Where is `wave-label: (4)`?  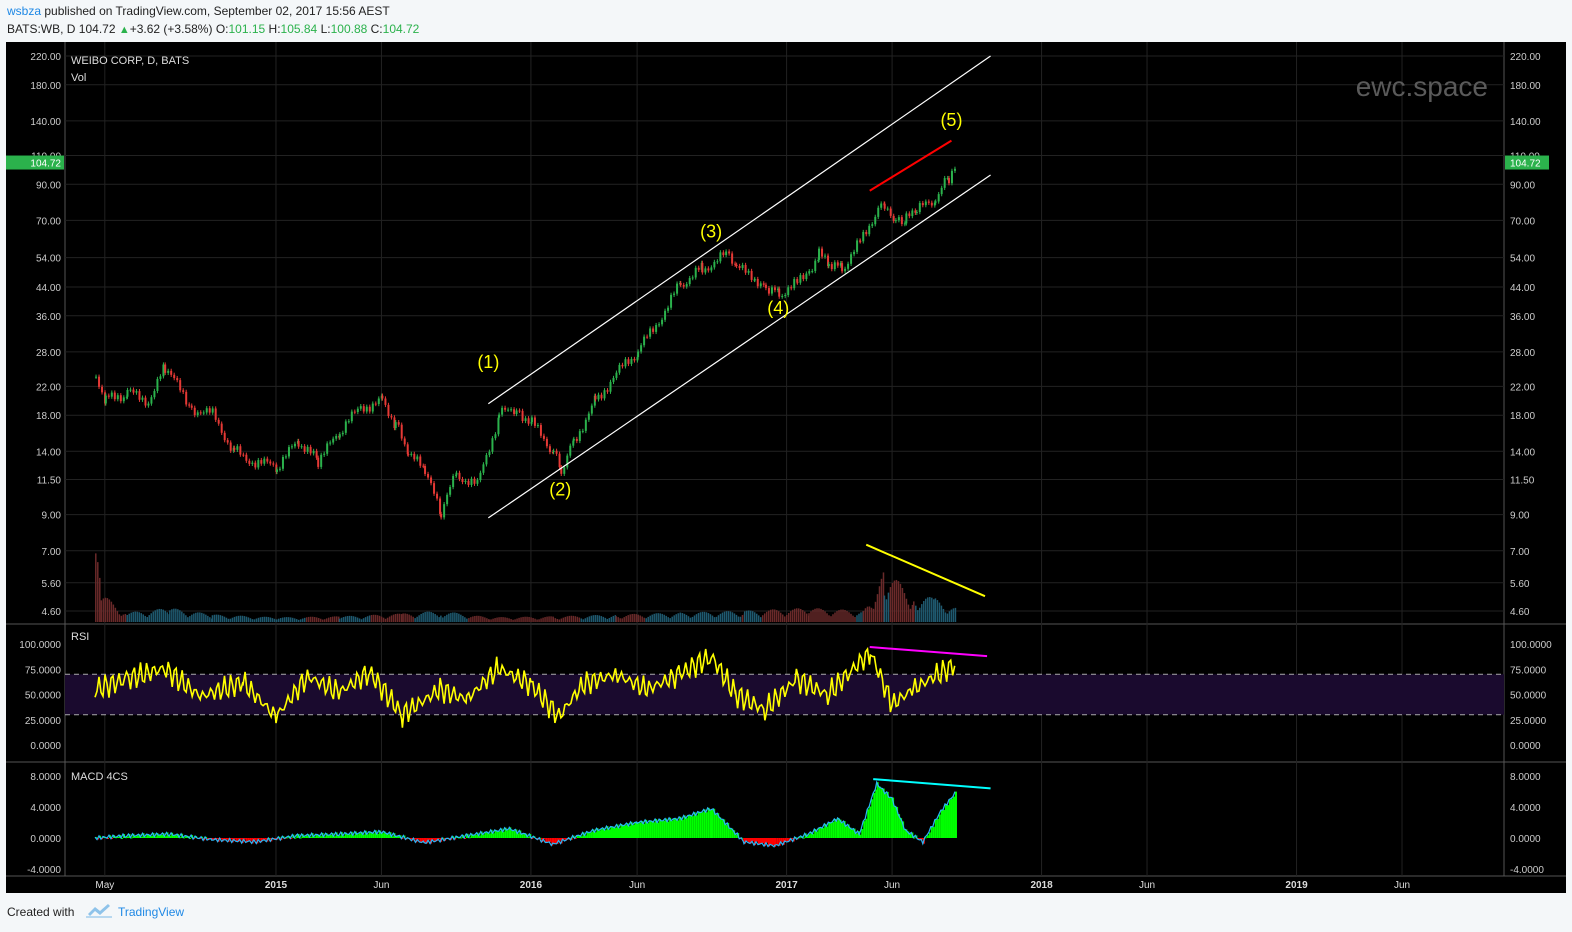 wave-label: (4) is located at coordinates (778, 308).